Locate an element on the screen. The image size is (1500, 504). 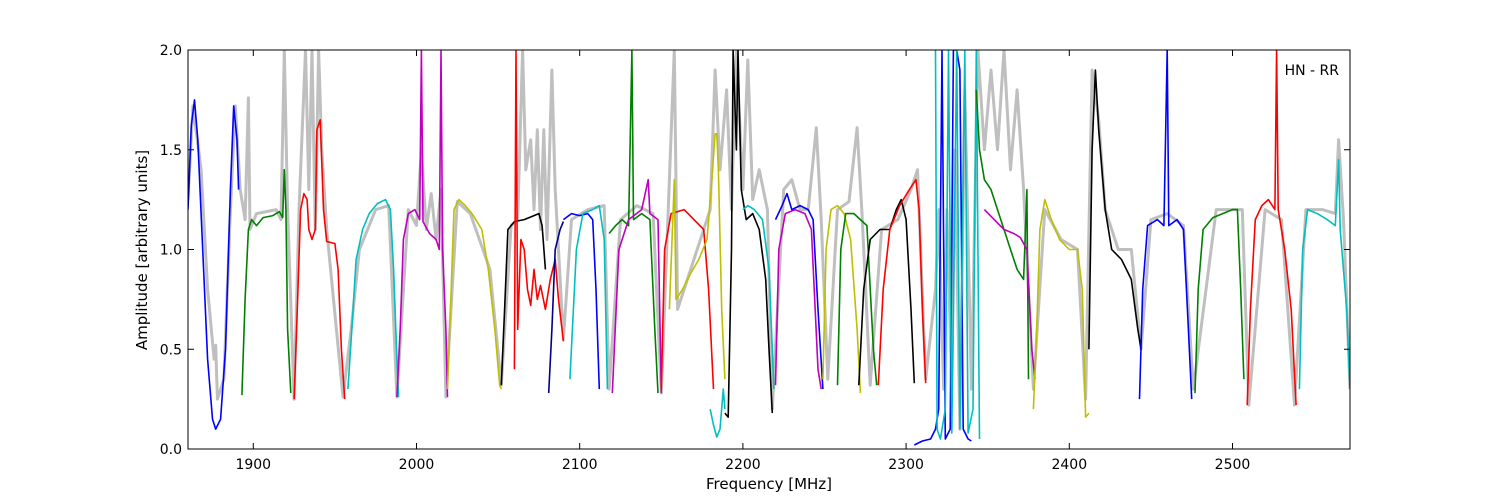
x-tick-label: 1900 is located at coordinates (253, 465).